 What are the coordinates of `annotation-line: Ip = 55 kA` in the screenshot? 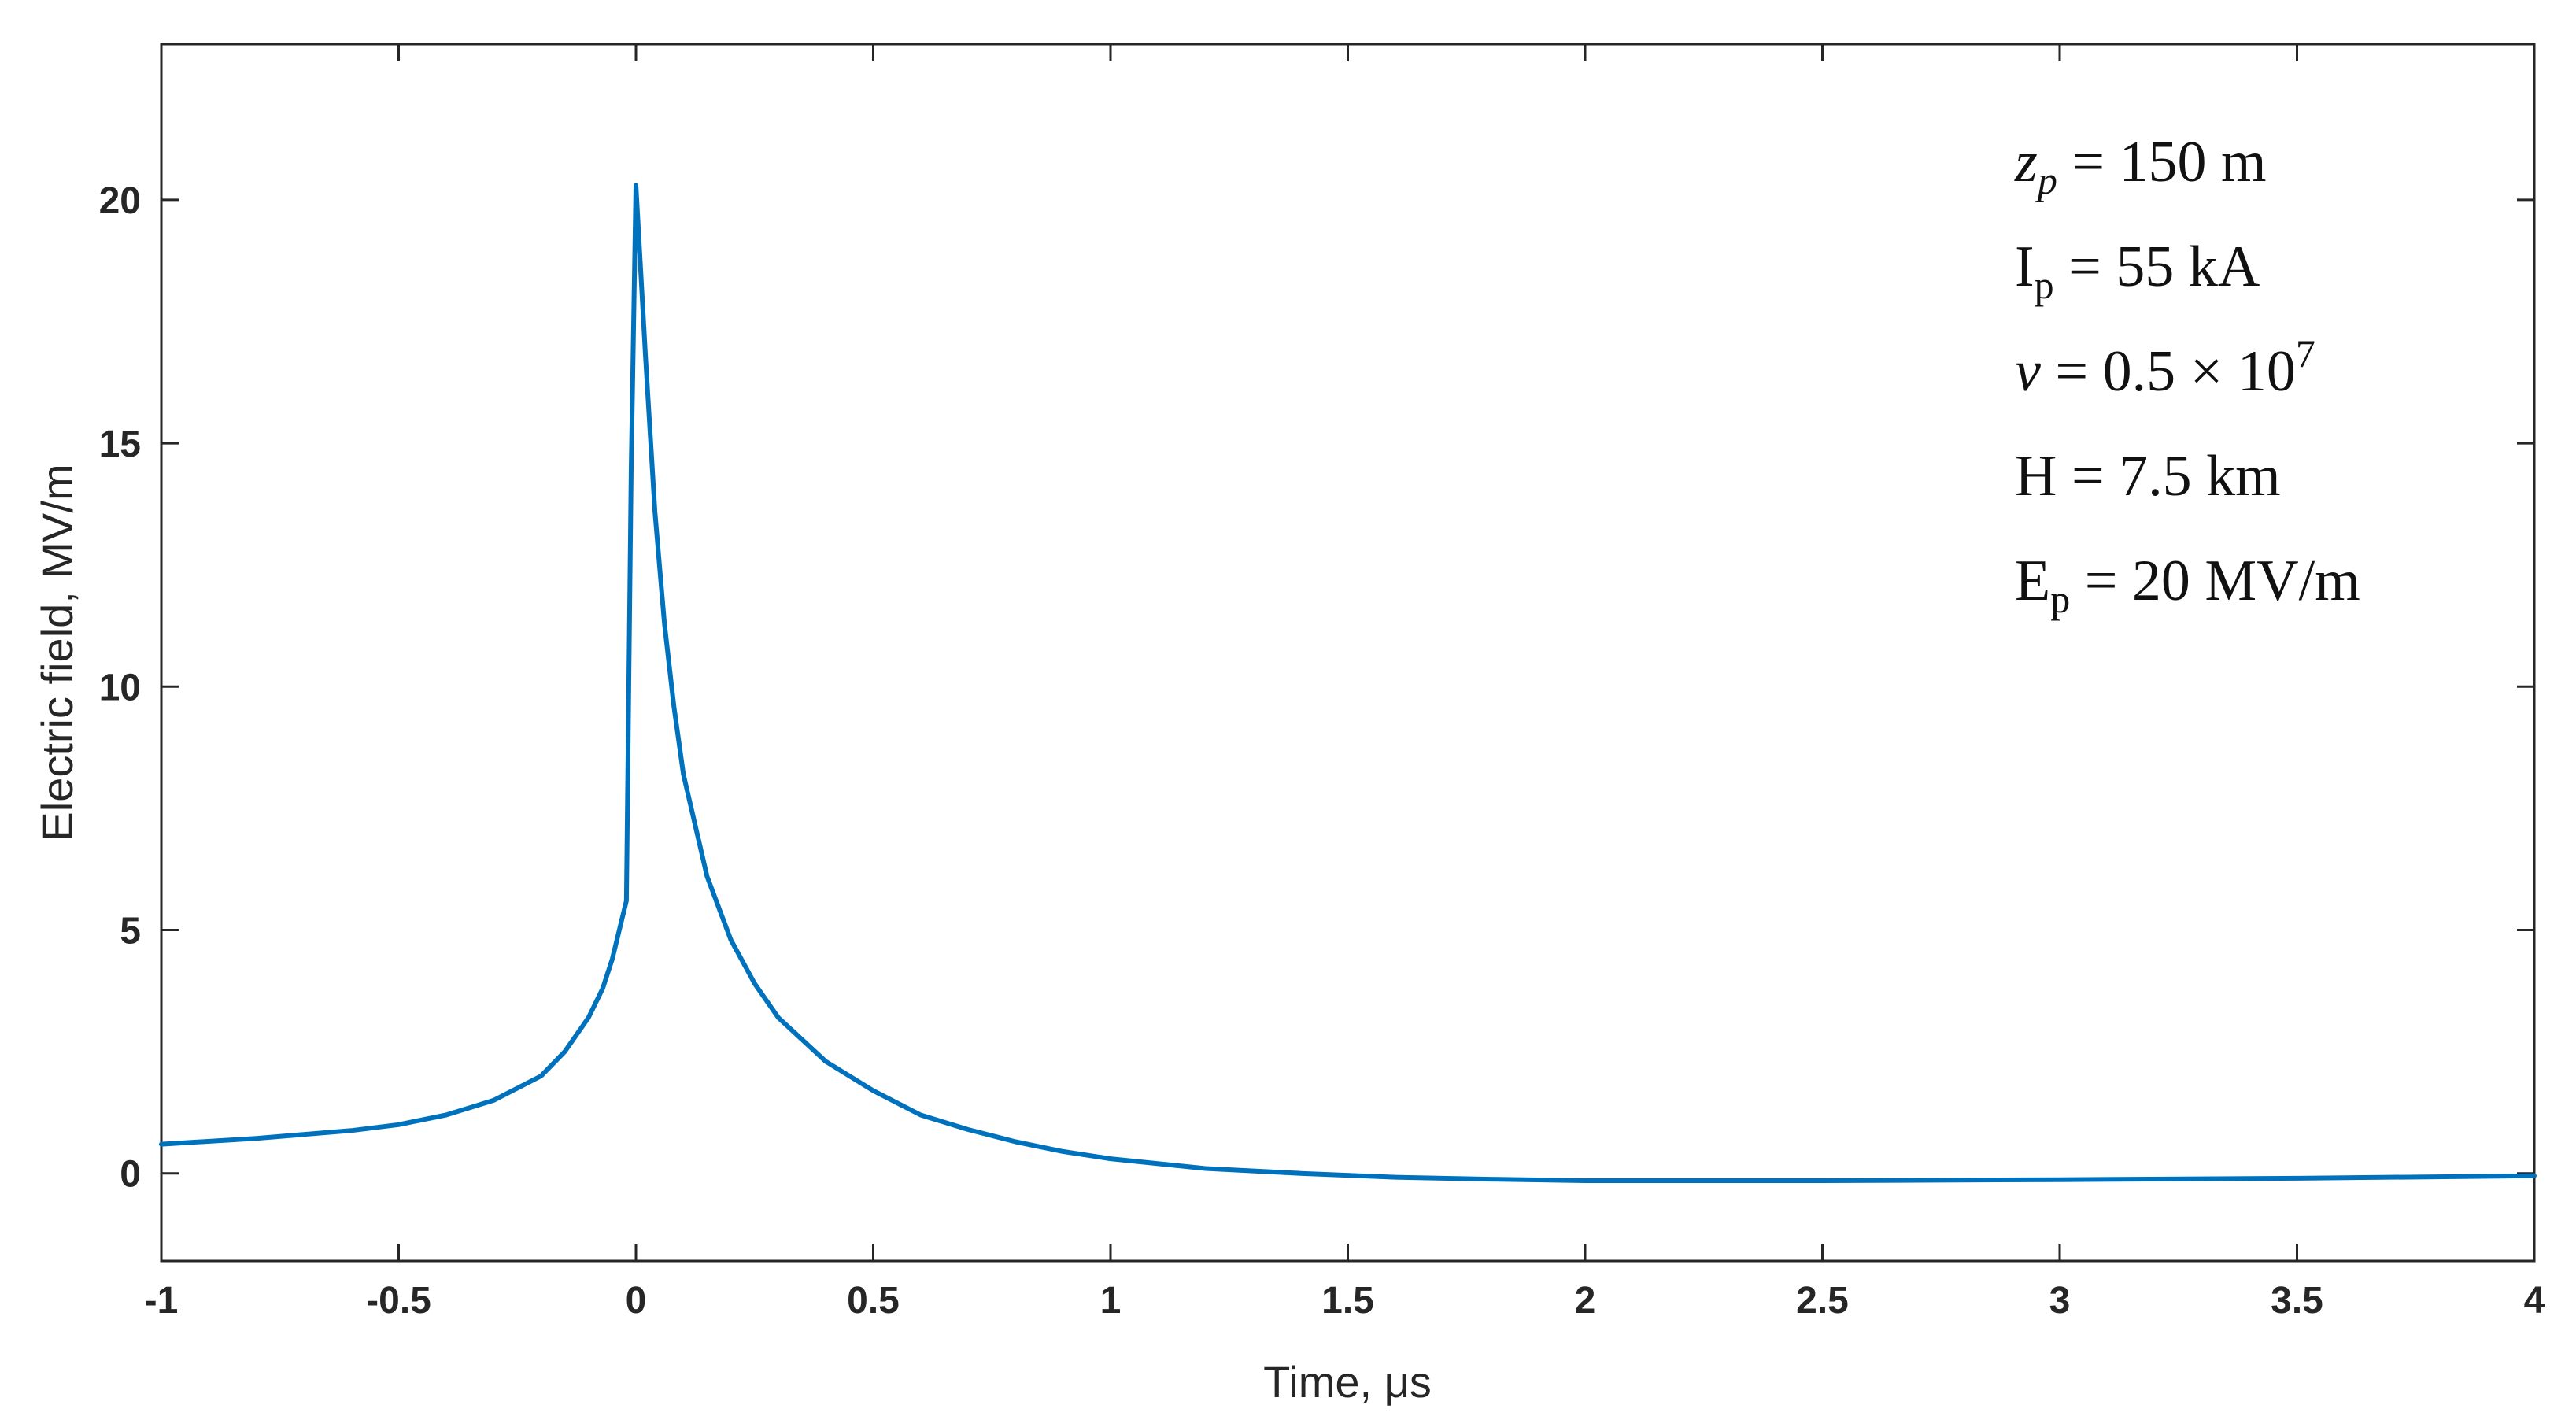 It's located at (2137, 271).